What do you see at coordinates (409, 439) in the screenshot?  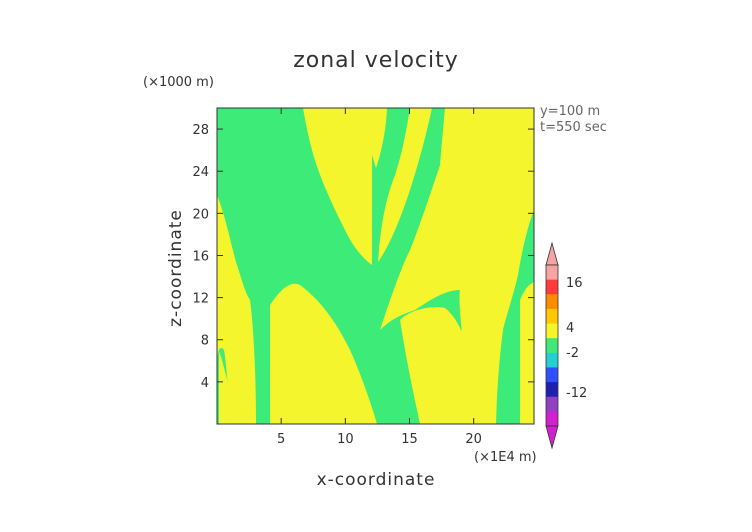 I see `x-tick-label-2: 15` at bounding box center [409, 439].